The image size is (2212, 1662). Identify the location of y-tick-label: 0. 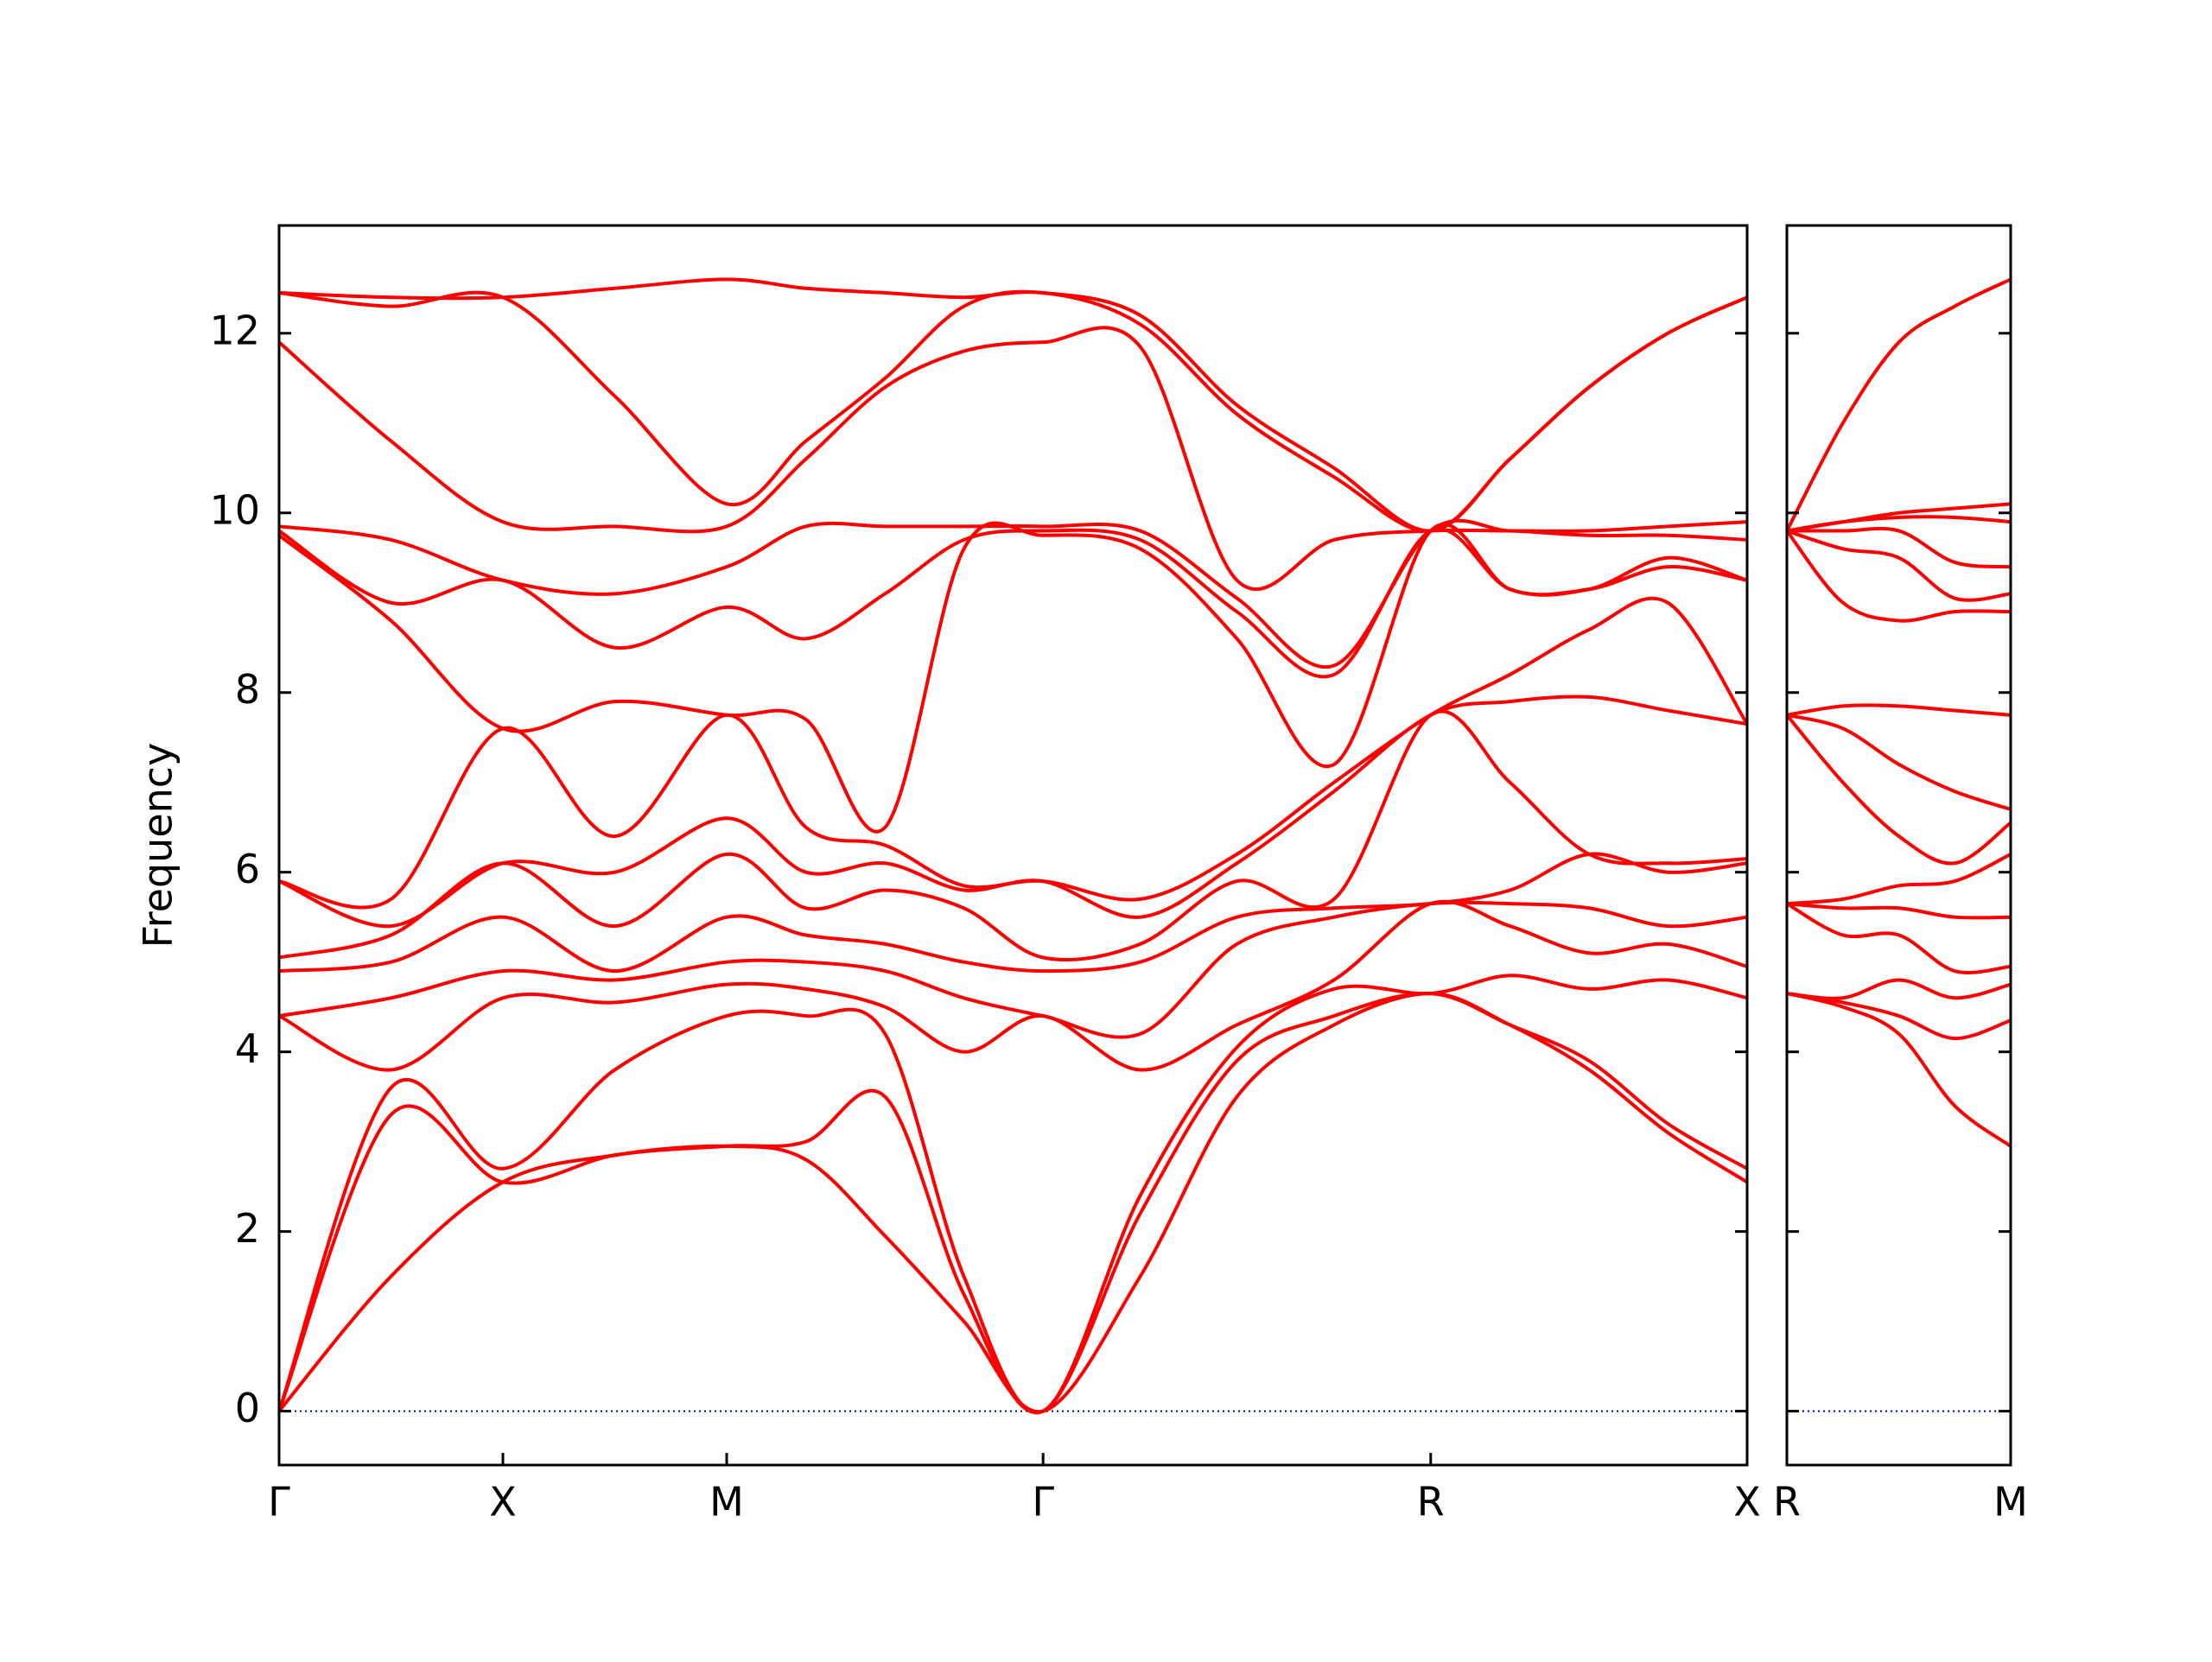
(247, 1408).